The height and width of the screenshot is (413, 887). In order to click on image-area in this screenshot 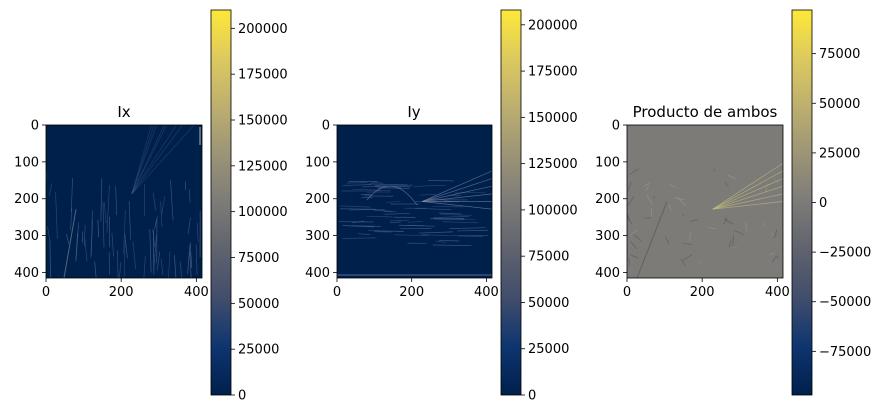, I will do `click(414, 201)`.